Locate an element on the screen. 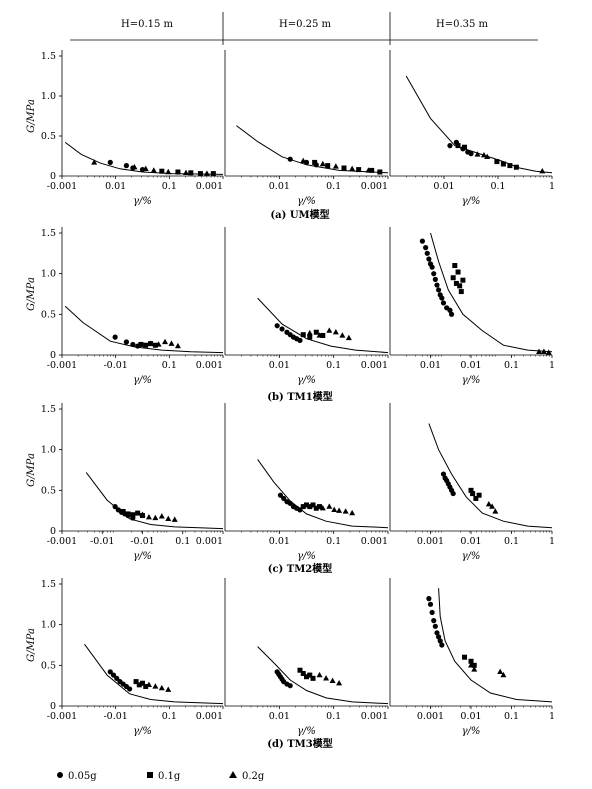 This screenshot has width=592, height=789. x-tick-label: -0.01 is located at coordinates (115, 716).